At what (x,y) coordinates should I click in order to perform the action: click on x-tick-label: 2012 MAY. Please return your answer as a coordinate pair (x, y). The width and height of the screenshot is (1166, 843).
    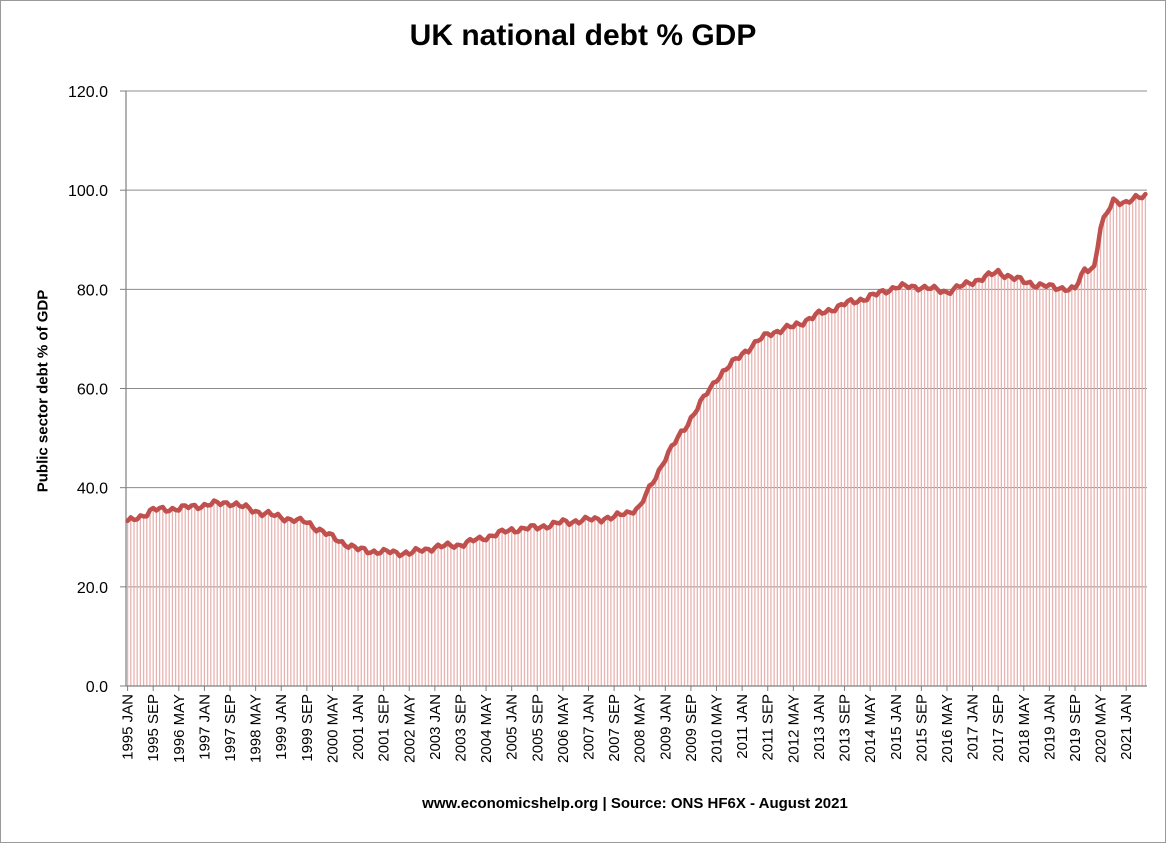
    Looking at the image, I should click on (793, 728).